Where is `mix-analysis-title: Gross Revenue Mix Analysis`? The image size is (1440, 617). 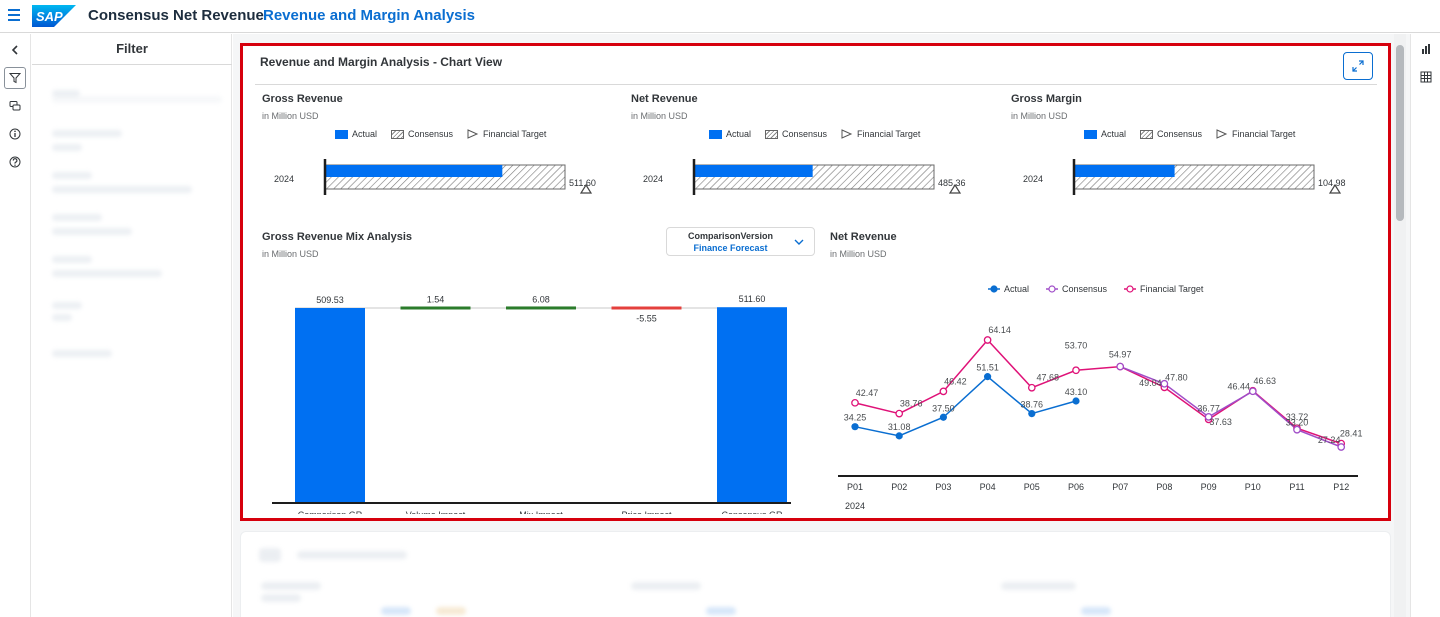
mix-analysis-title: Gross Revenue Mix Analysis is located at coordinates (337, 237).